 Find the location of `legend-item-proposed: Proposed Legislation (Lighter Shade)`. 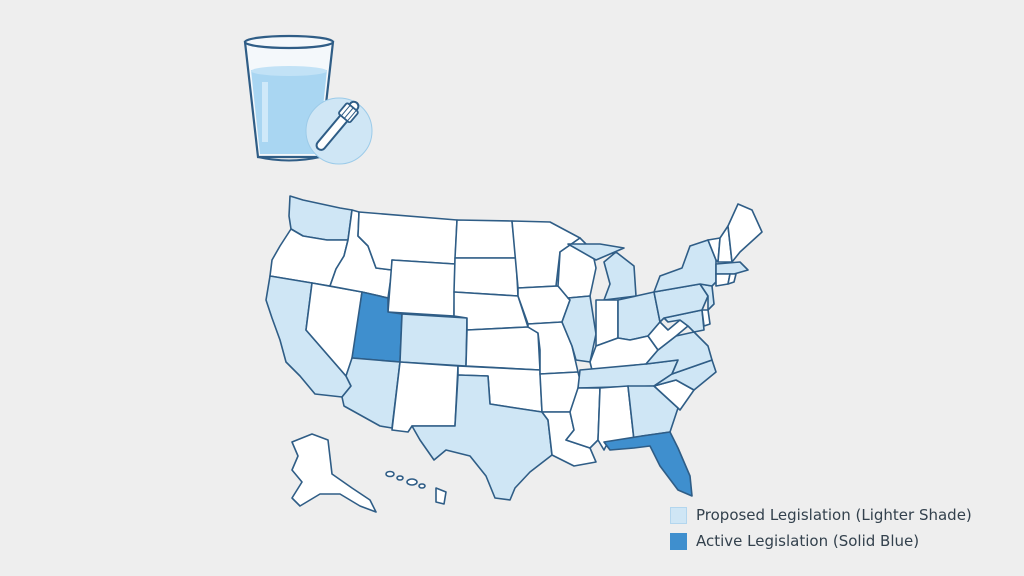

legend-item-proposed: Proposed Legislation (Lighter Shade) is located at coordinates (821, 515).